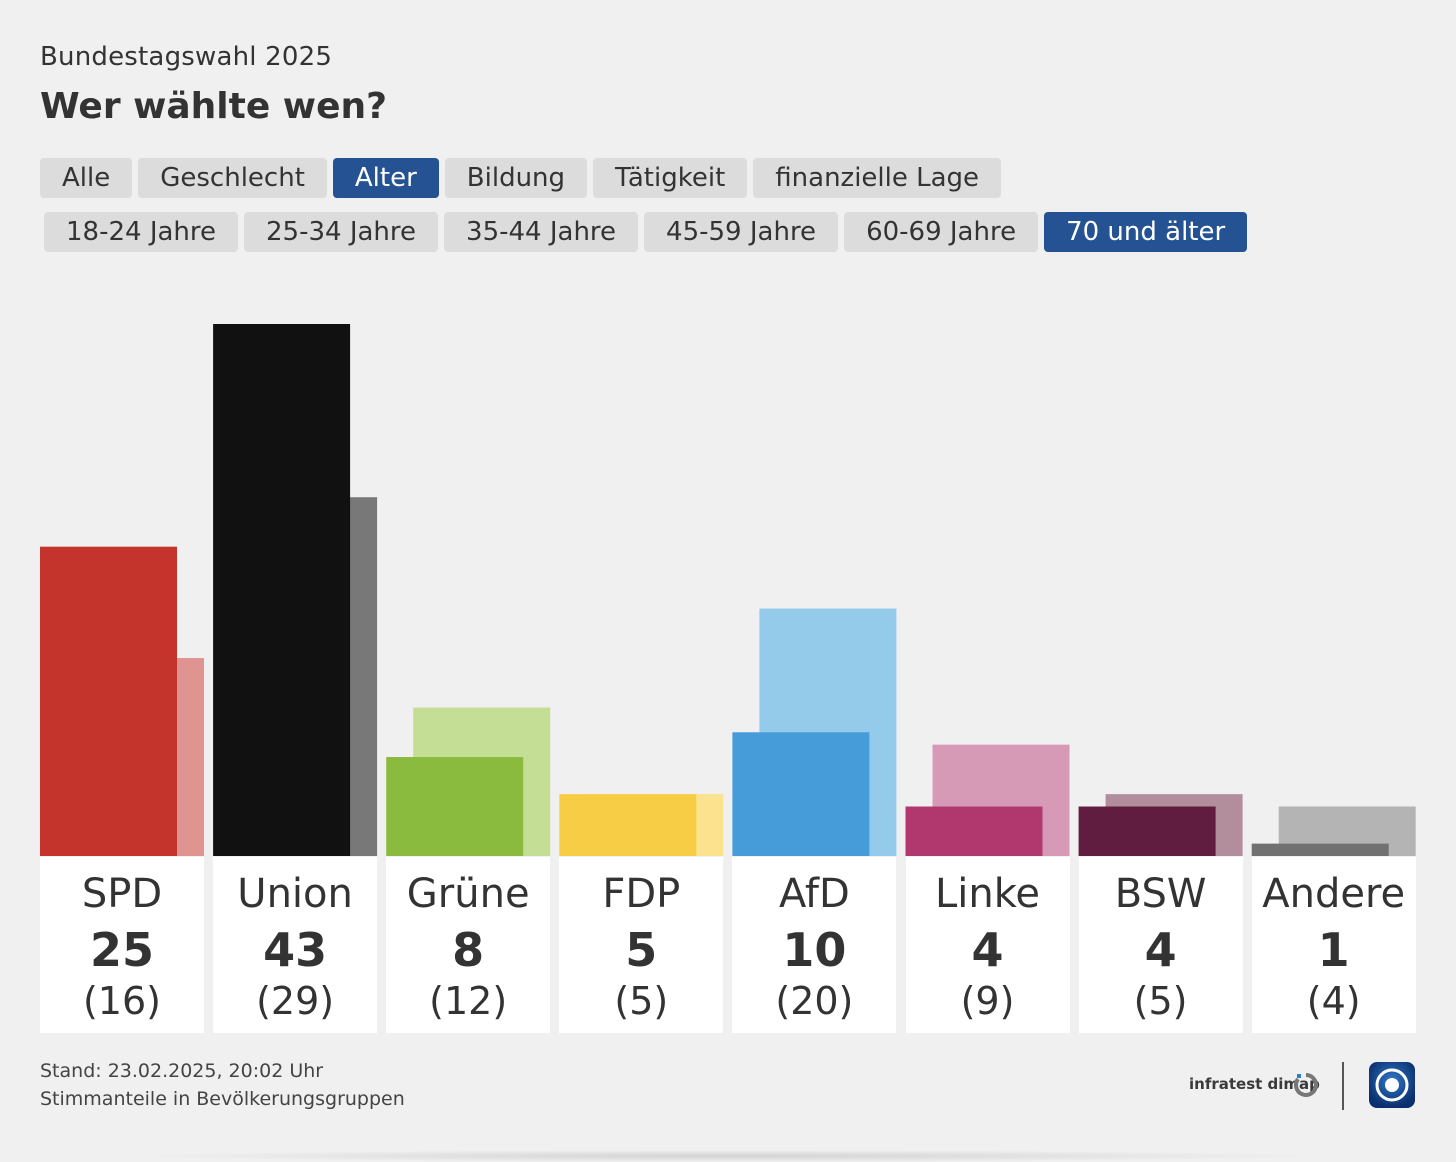 This screenshot has width=1456, height=1162. I want to click on party-card-union: Union 43 (29), so click(295, 945).